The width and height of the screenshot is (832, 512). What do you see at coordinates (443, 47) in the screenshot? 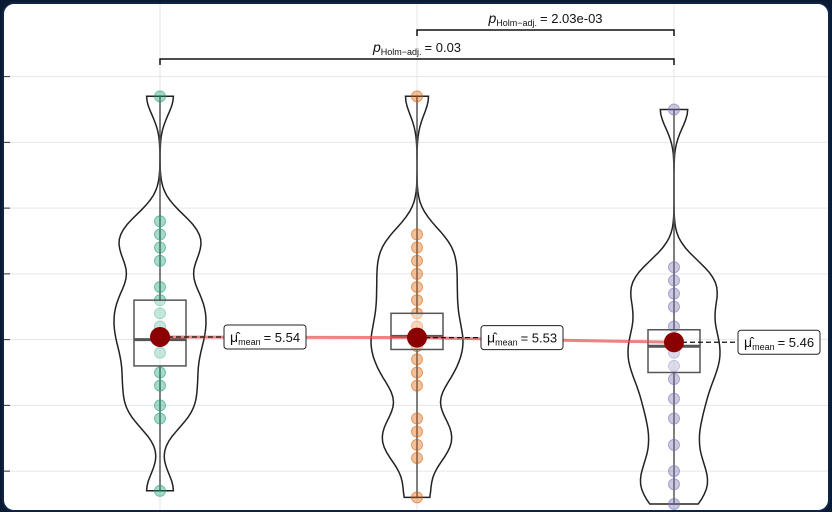
I see `p-value: = 0.03` at bounding box center [443, 47].